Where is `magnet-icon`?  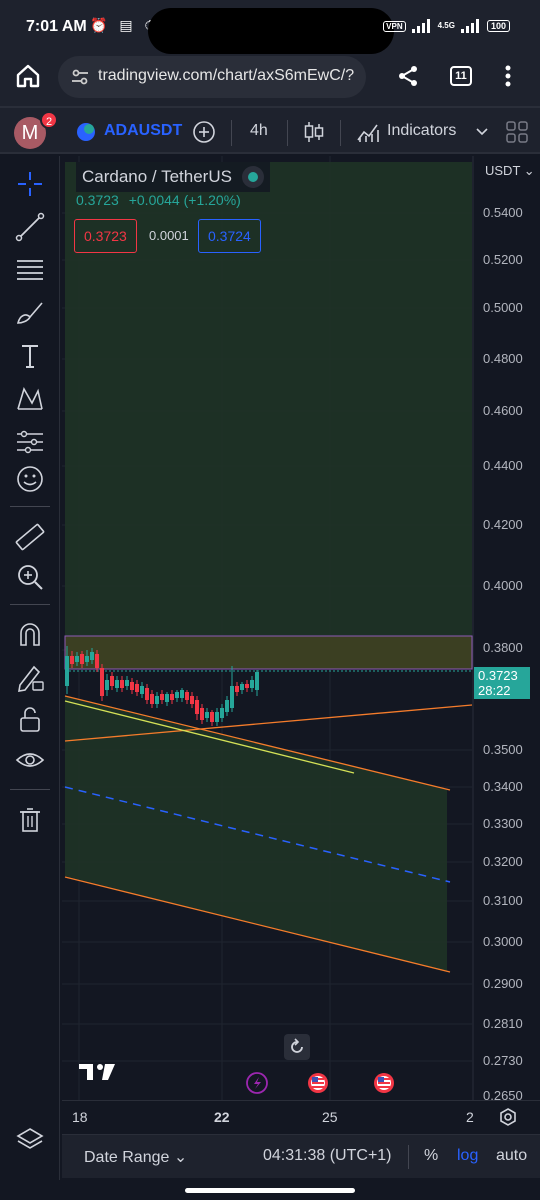 magnet-icon is located at coordinates (30, 635).